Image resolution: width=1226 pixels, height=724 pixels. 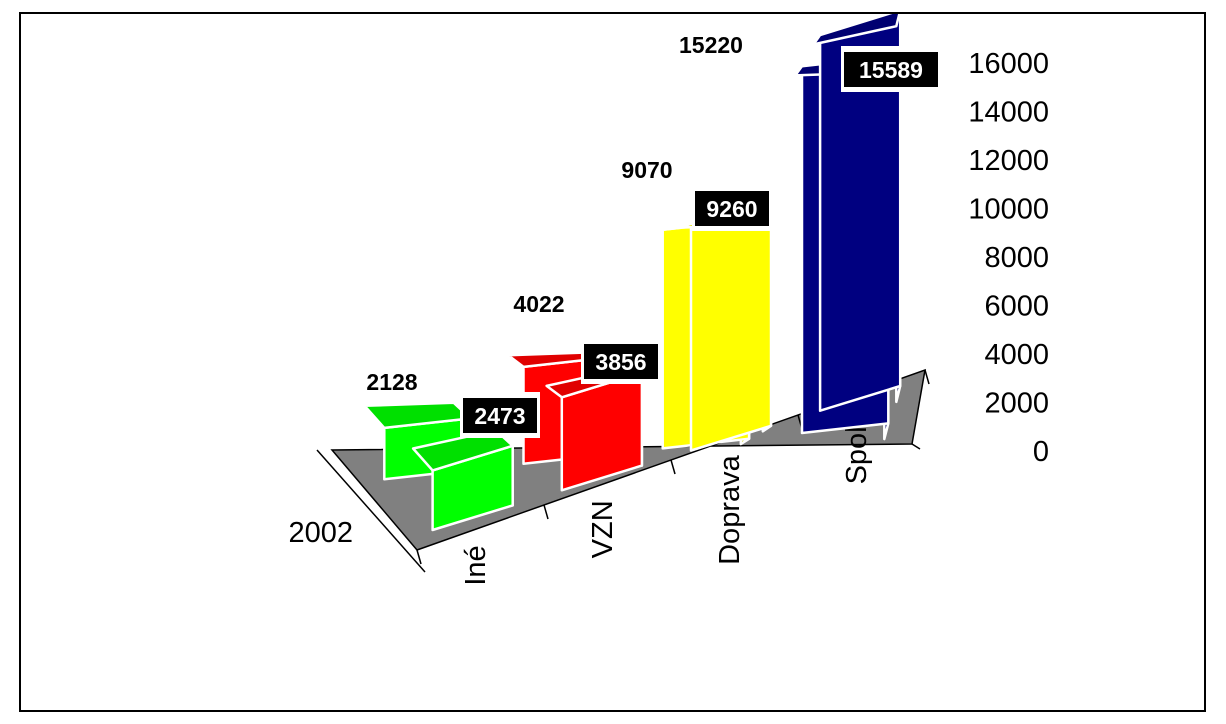 I want to click on bar-front-3-top, so click(x=856, y=30).